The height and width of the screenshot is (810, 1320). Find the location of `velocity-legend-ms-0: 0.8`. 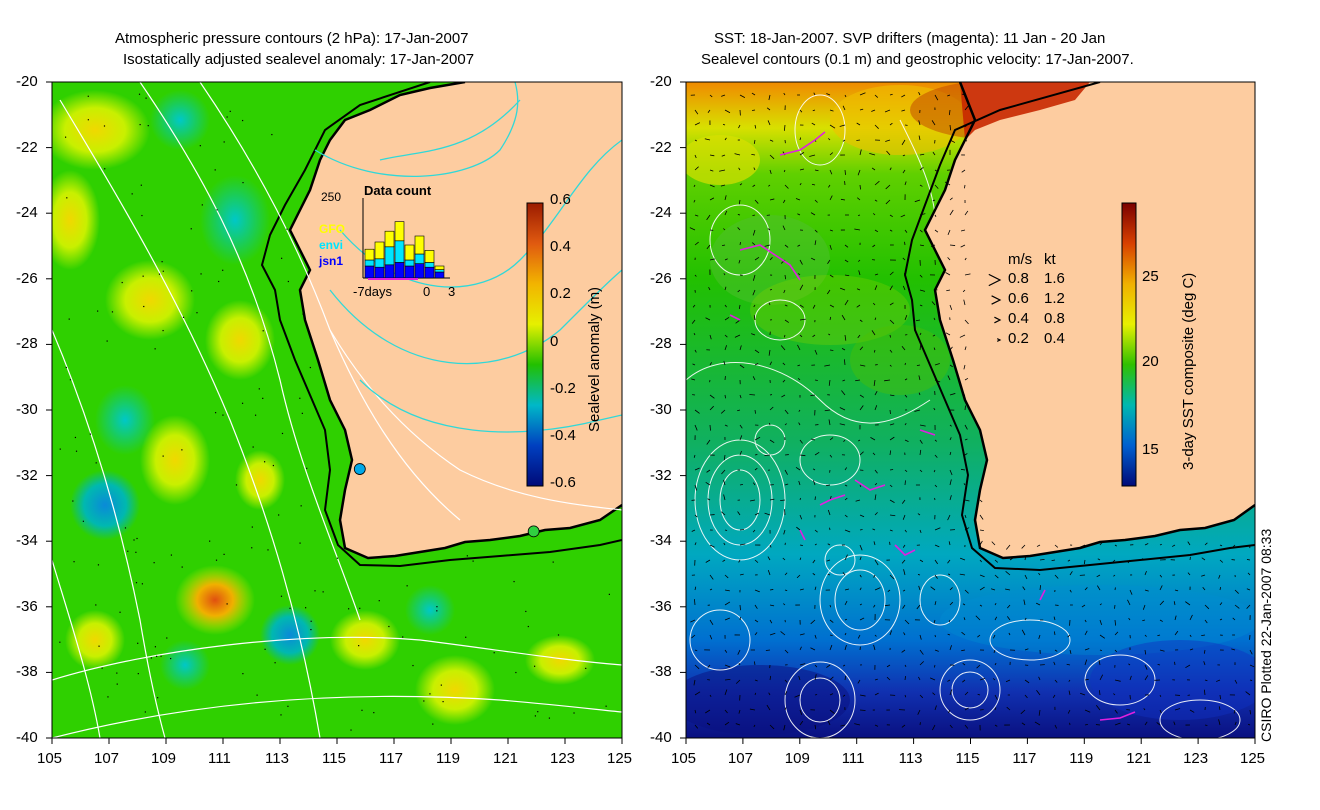

velocity-legend-ms-0: 0.8 is located at coordinates (1018, 278).